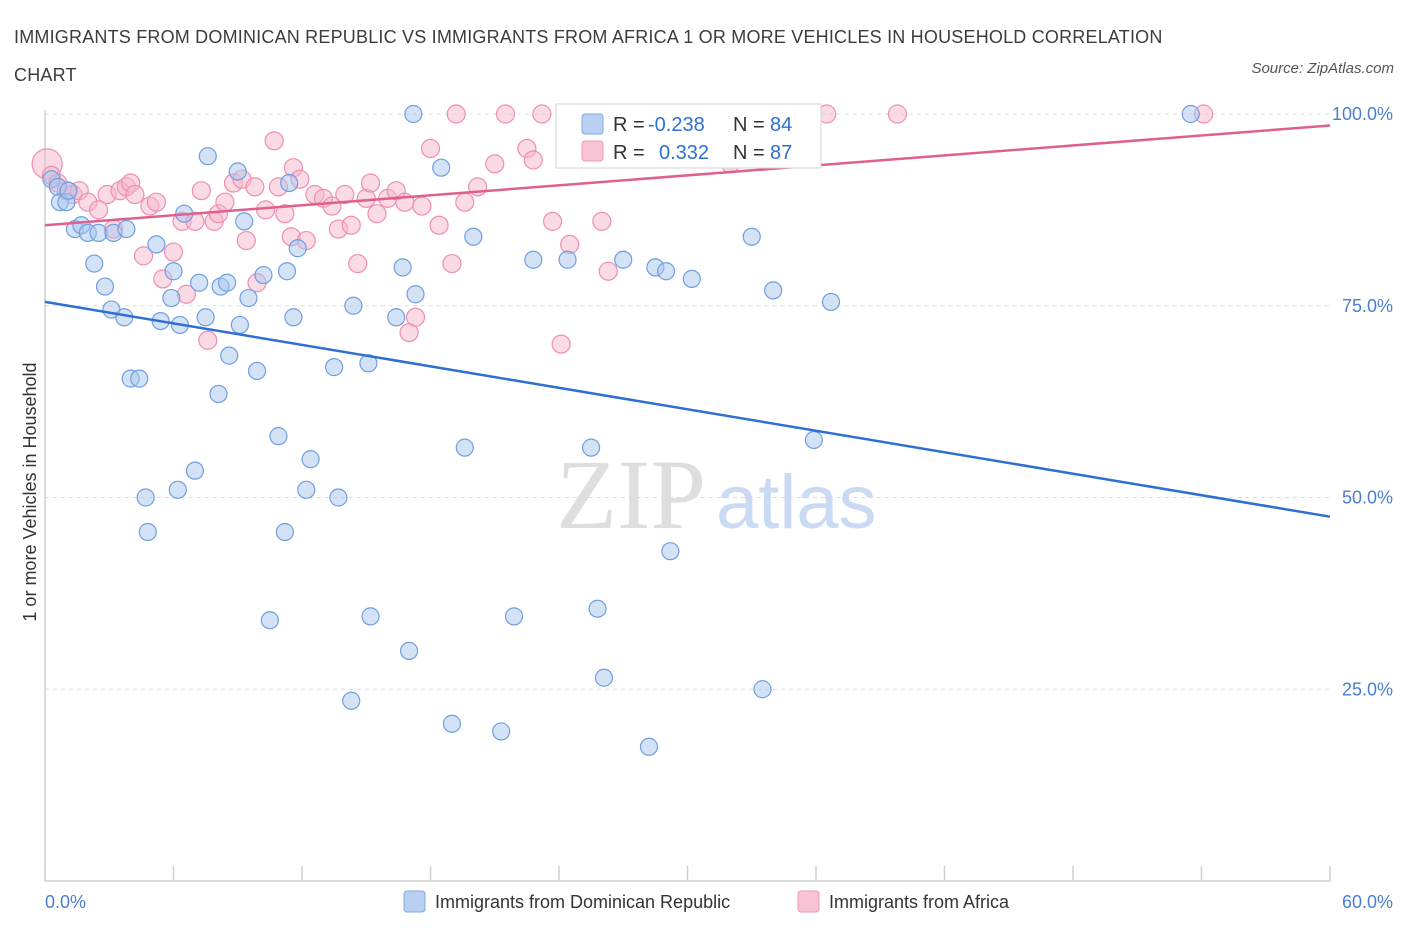 The height and width of the screenshot is (930, 1406). What do you see at coordinates (1367, 902) in the screenshot?
I see `x-tick-label: 60.0%` at bounding box center [1367, 902].